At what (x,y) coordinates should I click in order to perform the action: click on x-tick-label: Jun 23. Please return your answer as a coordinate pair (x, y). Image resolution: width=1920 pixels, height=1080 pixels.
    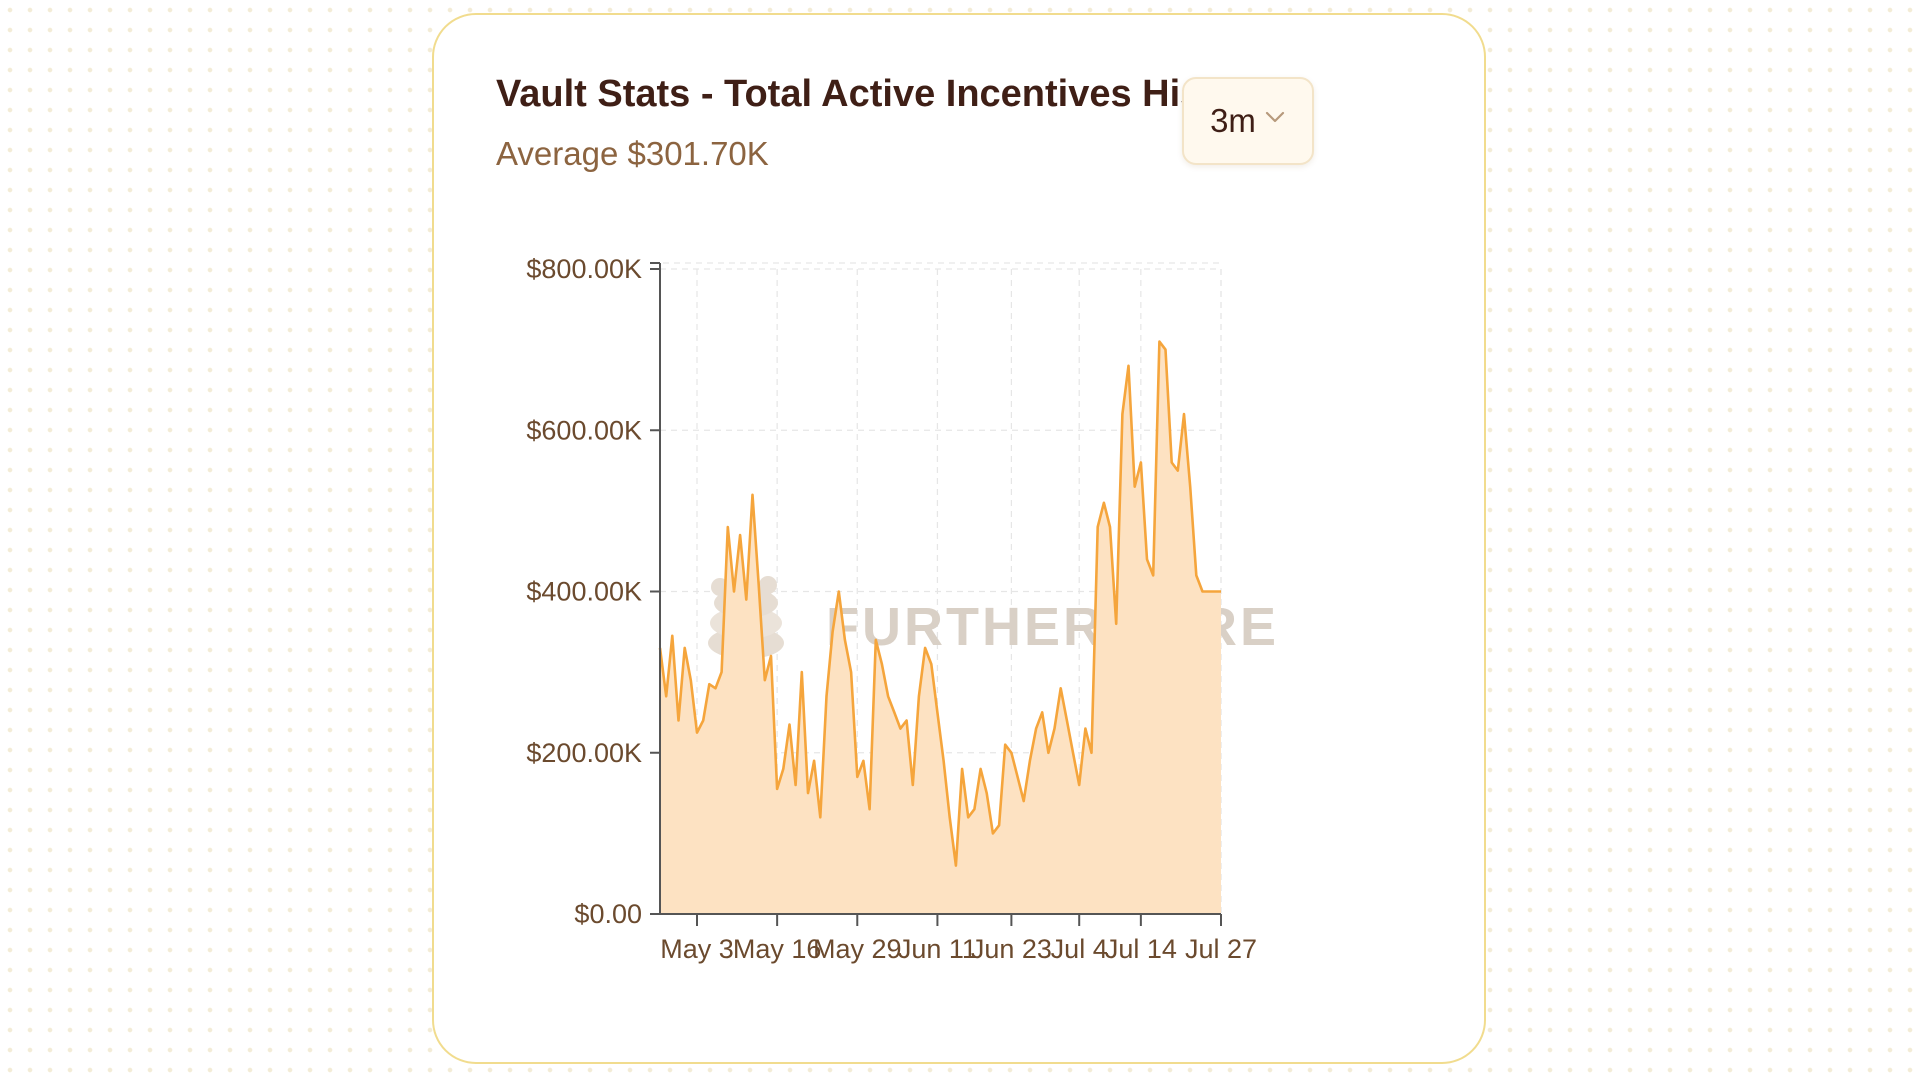
    Looking at the image, I should click on (1011, 949).